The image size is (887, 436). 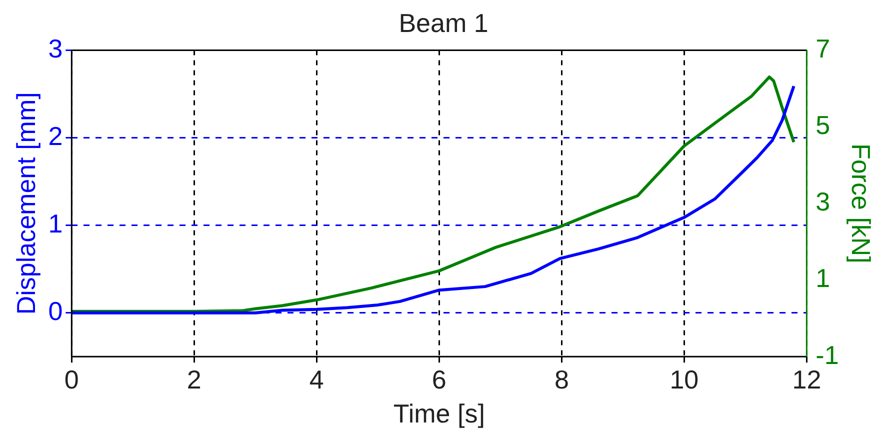 I want to click on y-tick-label: 0, so click(x=55, y=311).